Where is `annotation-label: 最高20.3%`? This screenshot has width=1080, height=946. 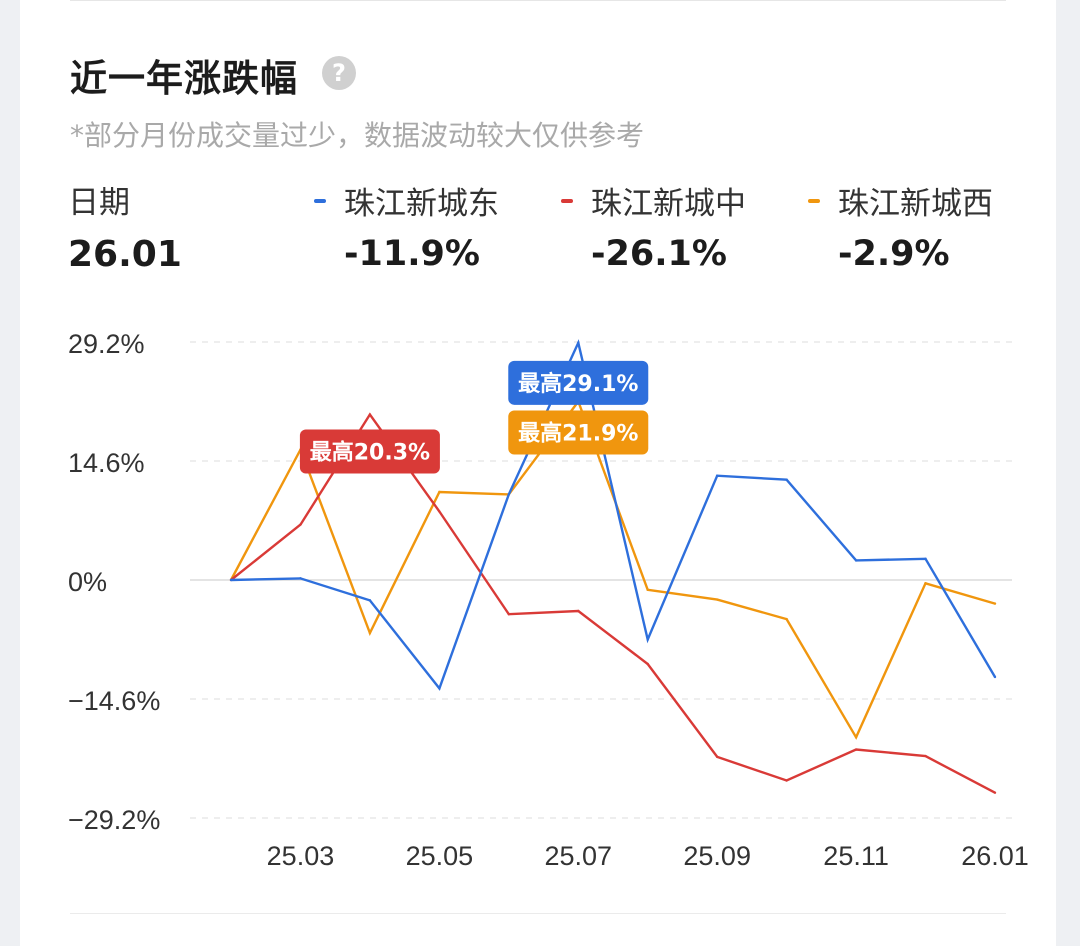 annotation-label: 最高20.3% is located at coordinates (370, 453).